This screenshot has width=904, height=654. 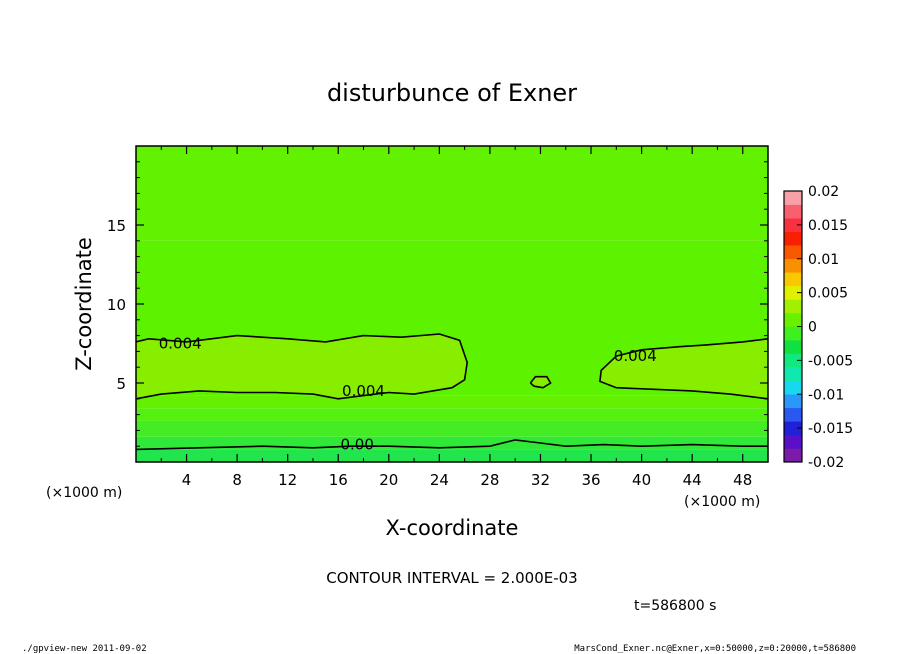 I want to click on colorbar-label-2: 0.01, so click(x=823, y=260).